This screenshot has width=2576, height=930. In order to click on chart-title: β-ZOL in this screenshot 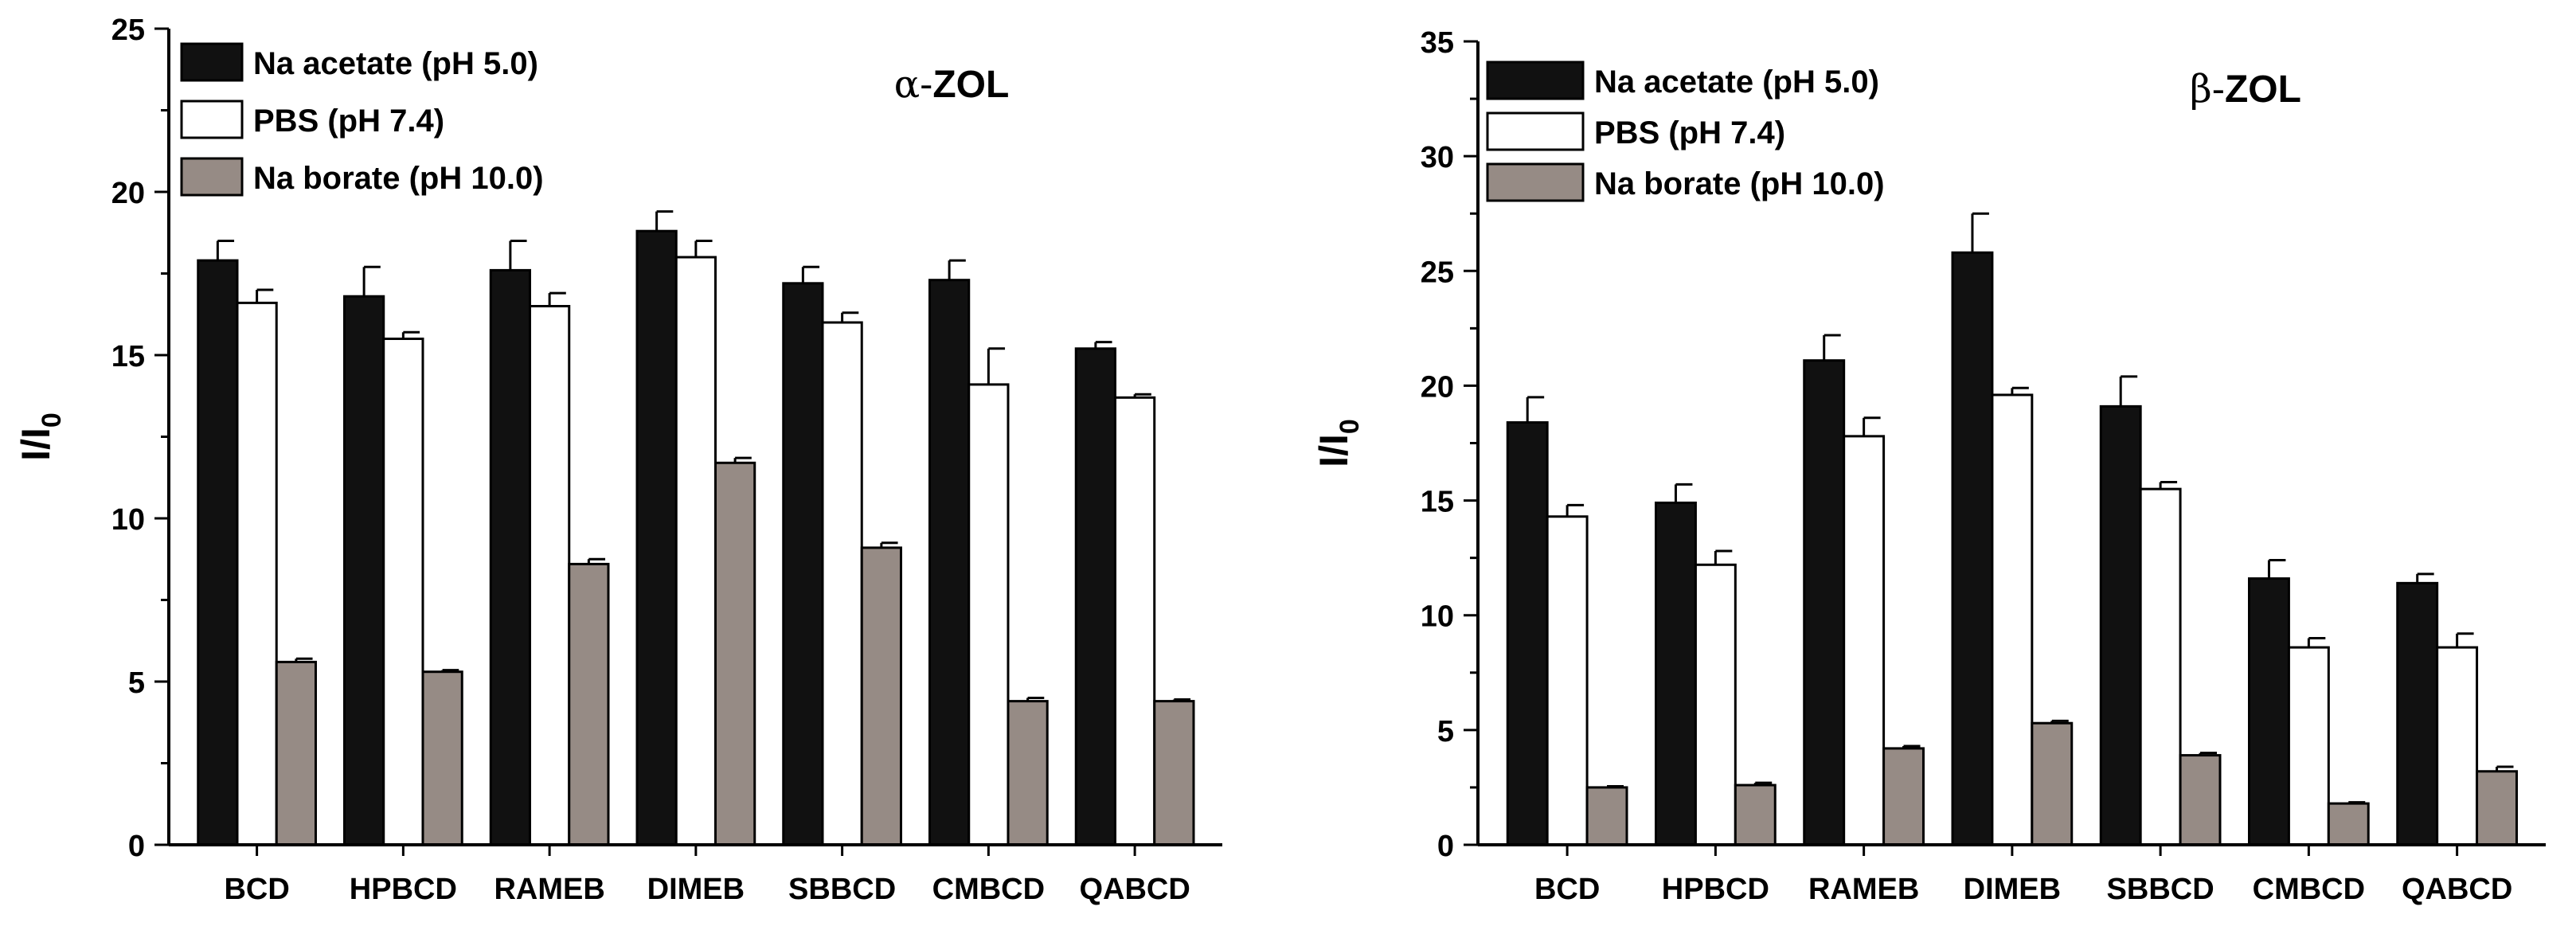, I will do `click(2245, 89)`.